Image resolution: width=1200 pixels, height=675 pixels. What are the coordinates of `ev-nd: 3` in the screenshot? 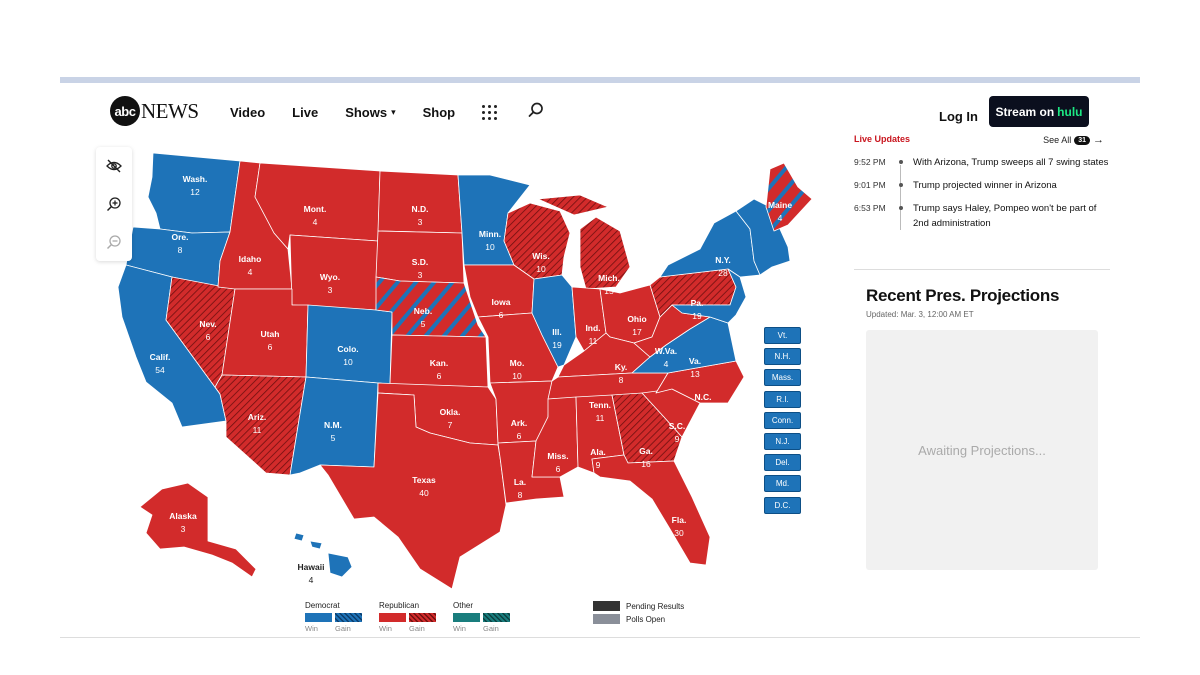 It's located at (420, 222).